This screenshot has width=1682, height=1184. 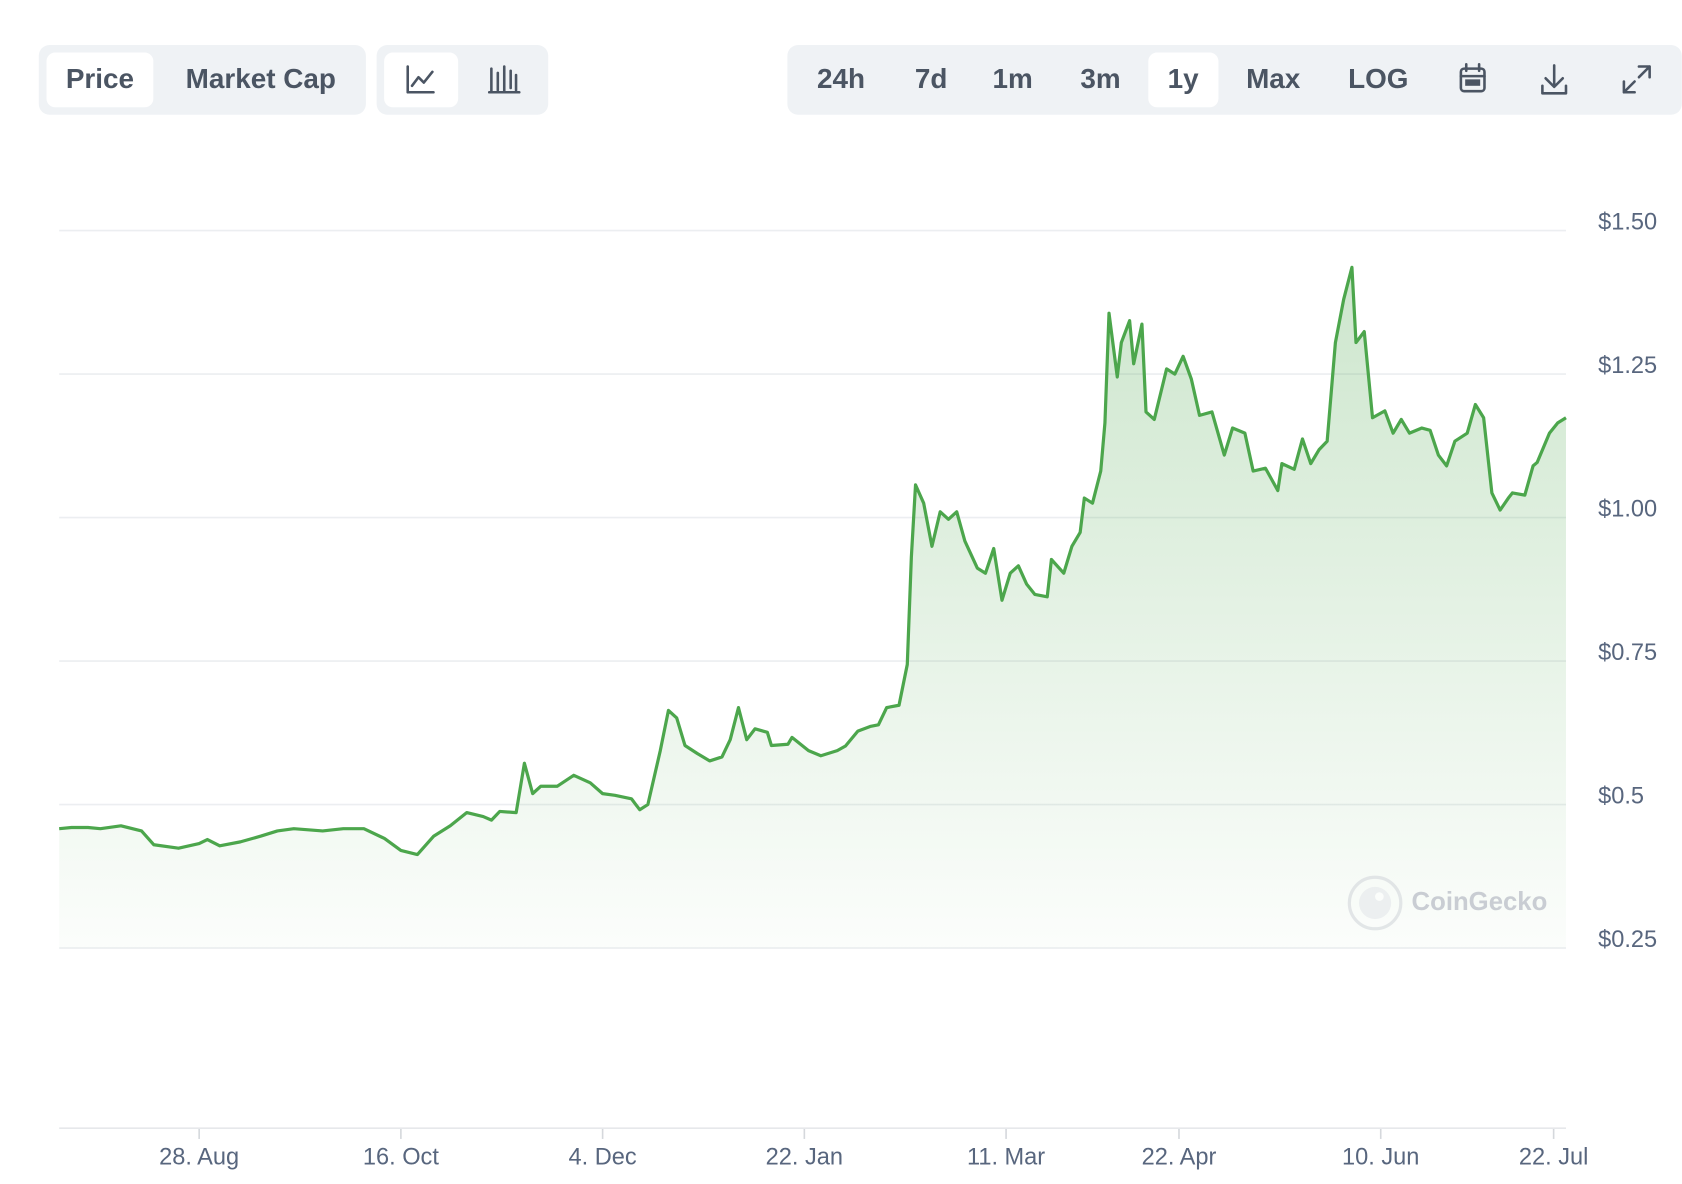 What do you see at coordinates (1621, 795) in the screenshot?
I see `y-tick-label: $0.5` at bounding box center [1621, 795].